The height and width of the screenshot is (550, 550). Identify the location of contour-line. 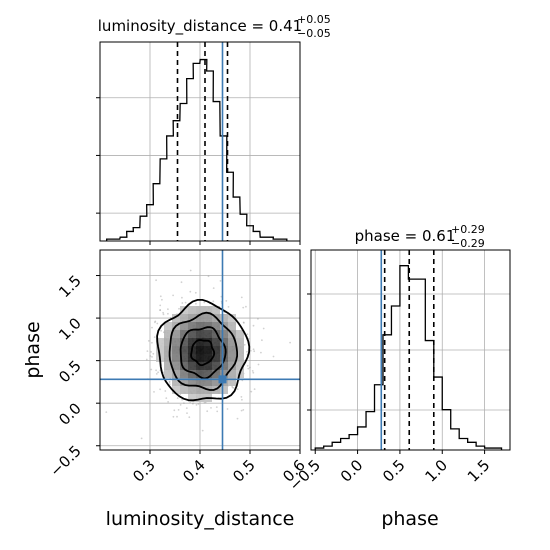
(203, 351).